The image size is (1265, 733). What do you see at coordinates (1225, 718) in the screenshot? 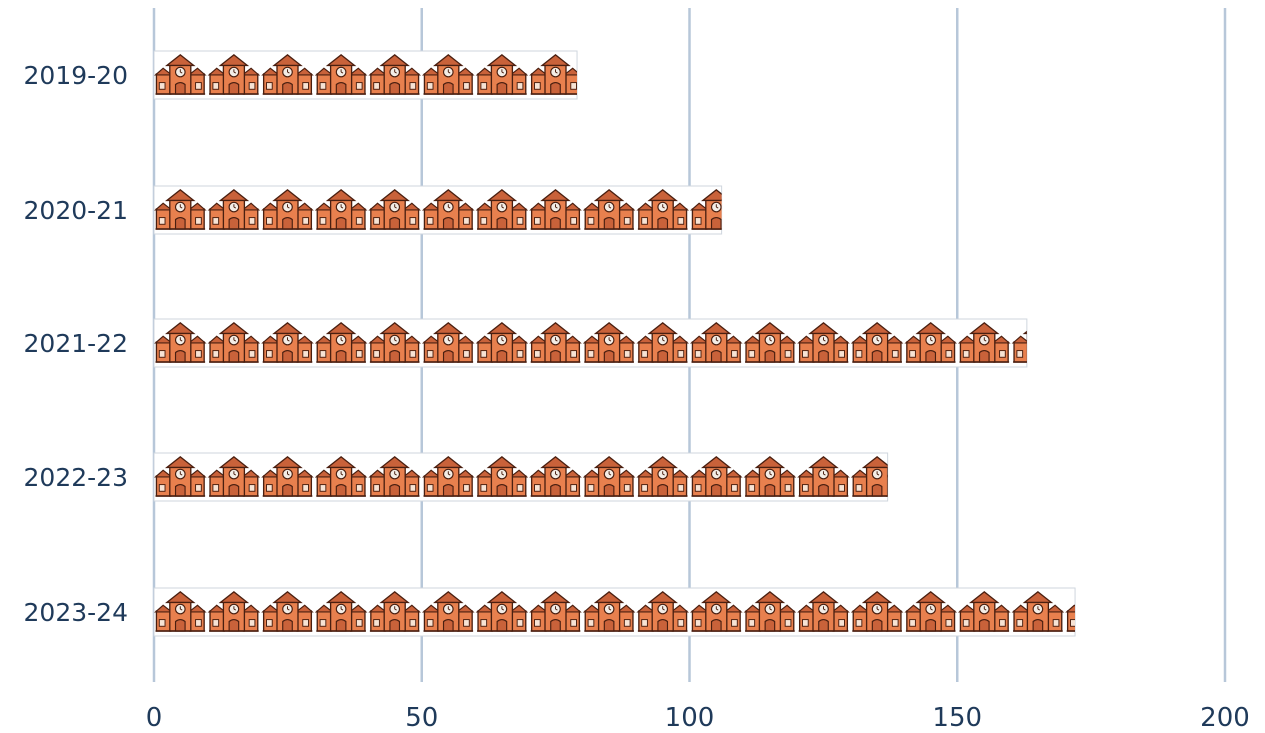
I see `x-tick-label: 200` at bounding box center [1225, 718].